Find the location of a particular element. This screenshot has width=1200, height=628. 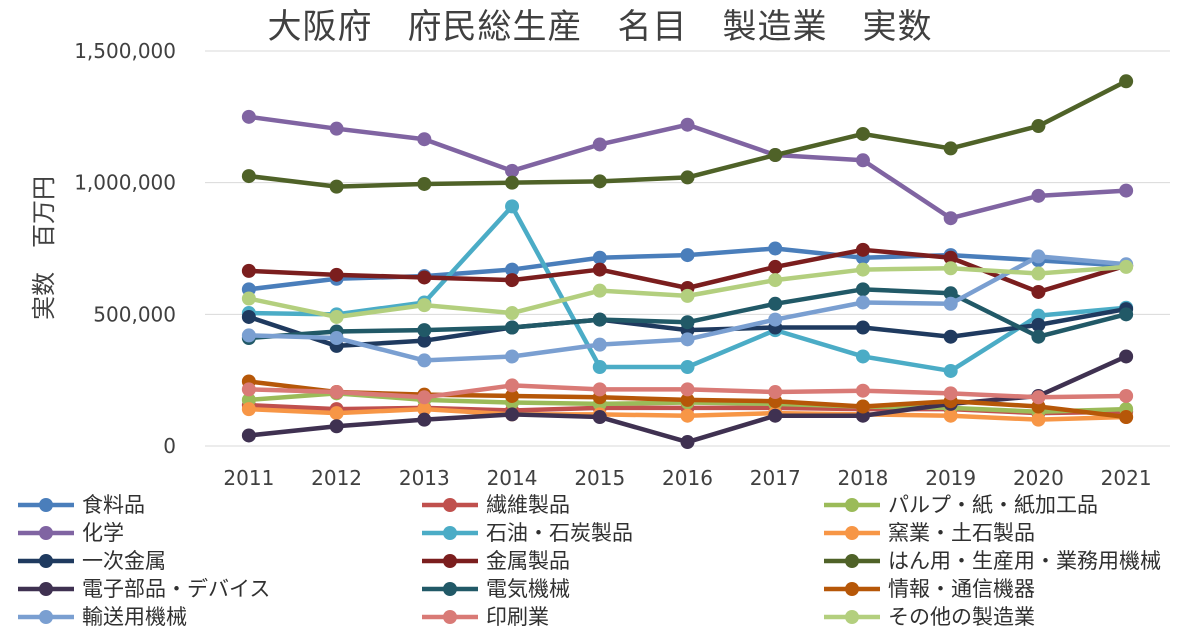

legend-label: 電気機械 is located at coordinates (528, 589).